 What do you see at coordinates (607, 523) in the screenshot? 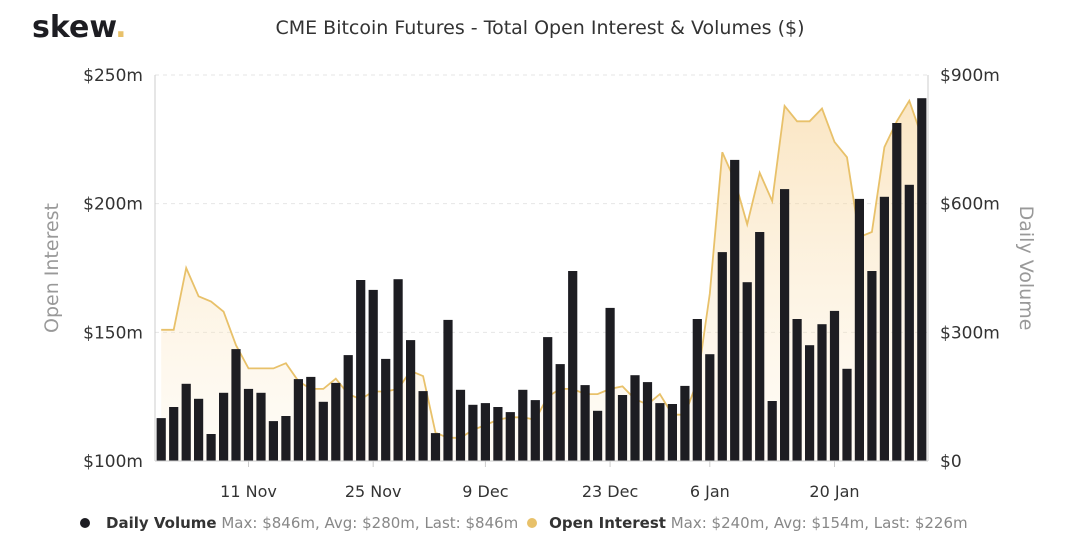
I see `legend-name: Open Interest` at bounding box center [607, 523].